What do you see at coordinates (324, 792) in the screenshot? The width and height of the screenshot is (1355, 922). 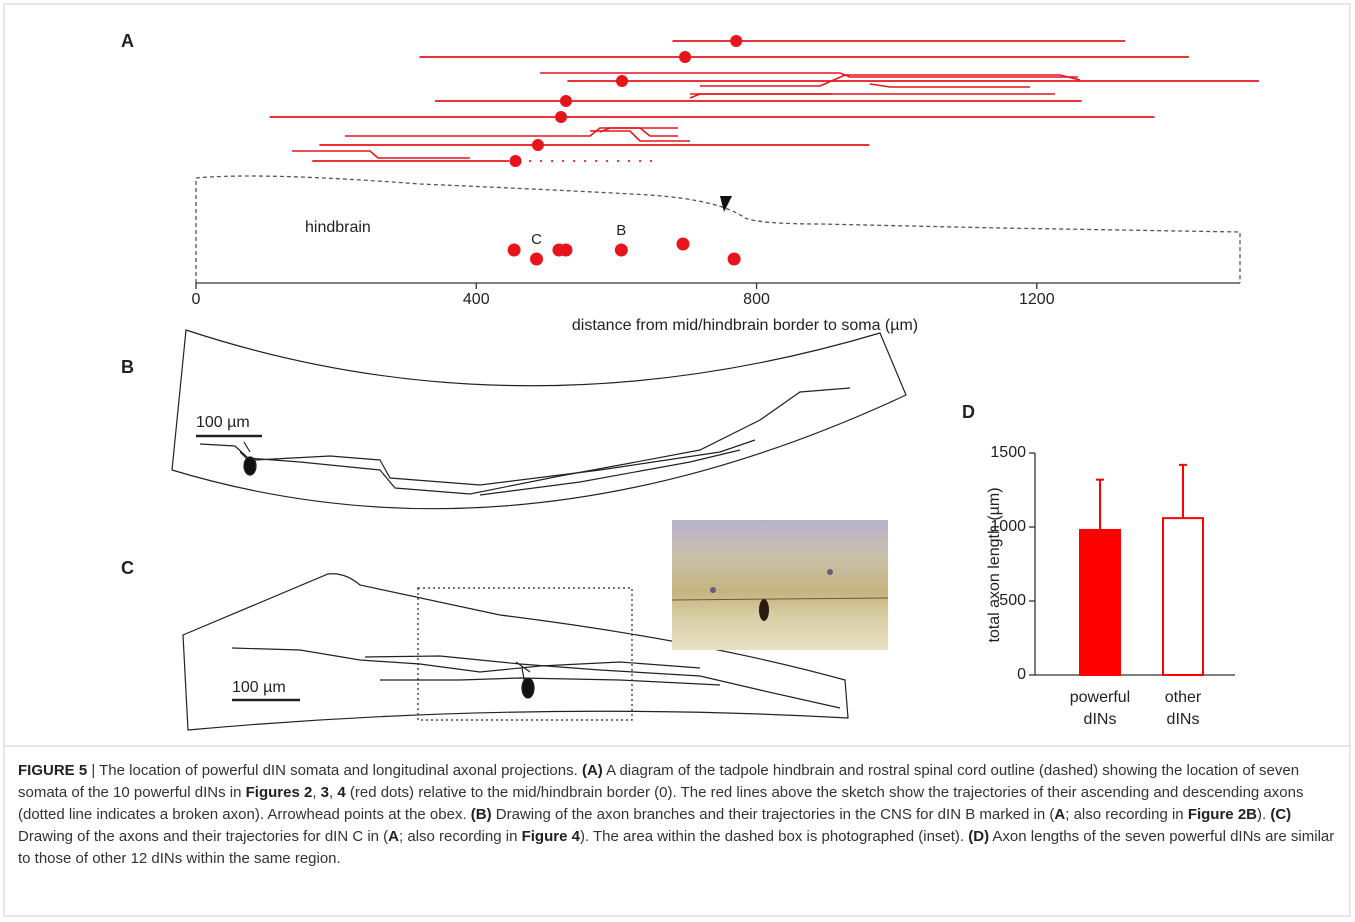 I see `caption-text: 3` at bounding box center [324, 792].